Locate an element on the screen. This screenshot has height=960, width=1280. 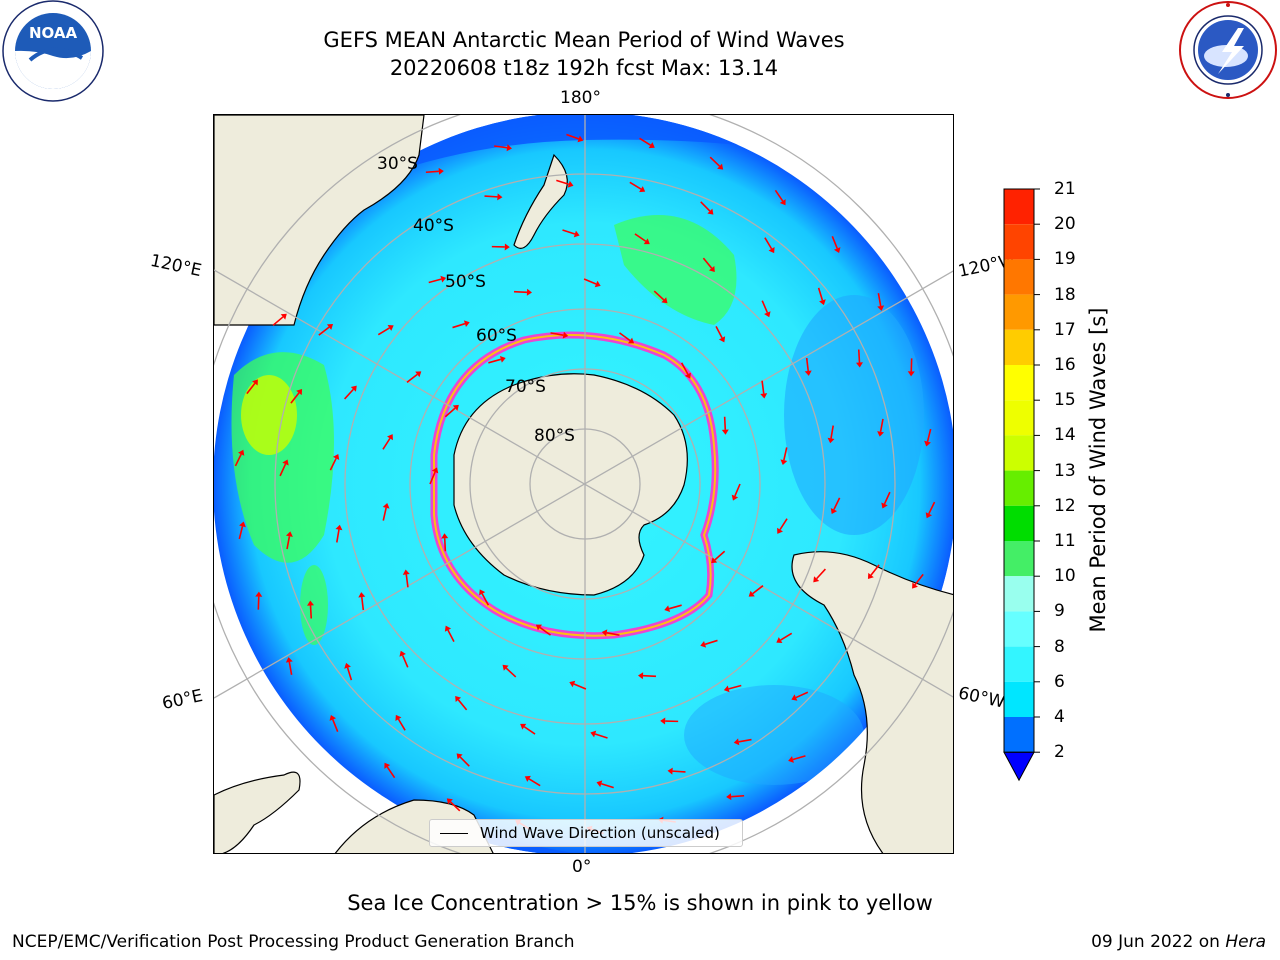
colorbar-tick-label: 9 is located at coordinates (1059, 611).